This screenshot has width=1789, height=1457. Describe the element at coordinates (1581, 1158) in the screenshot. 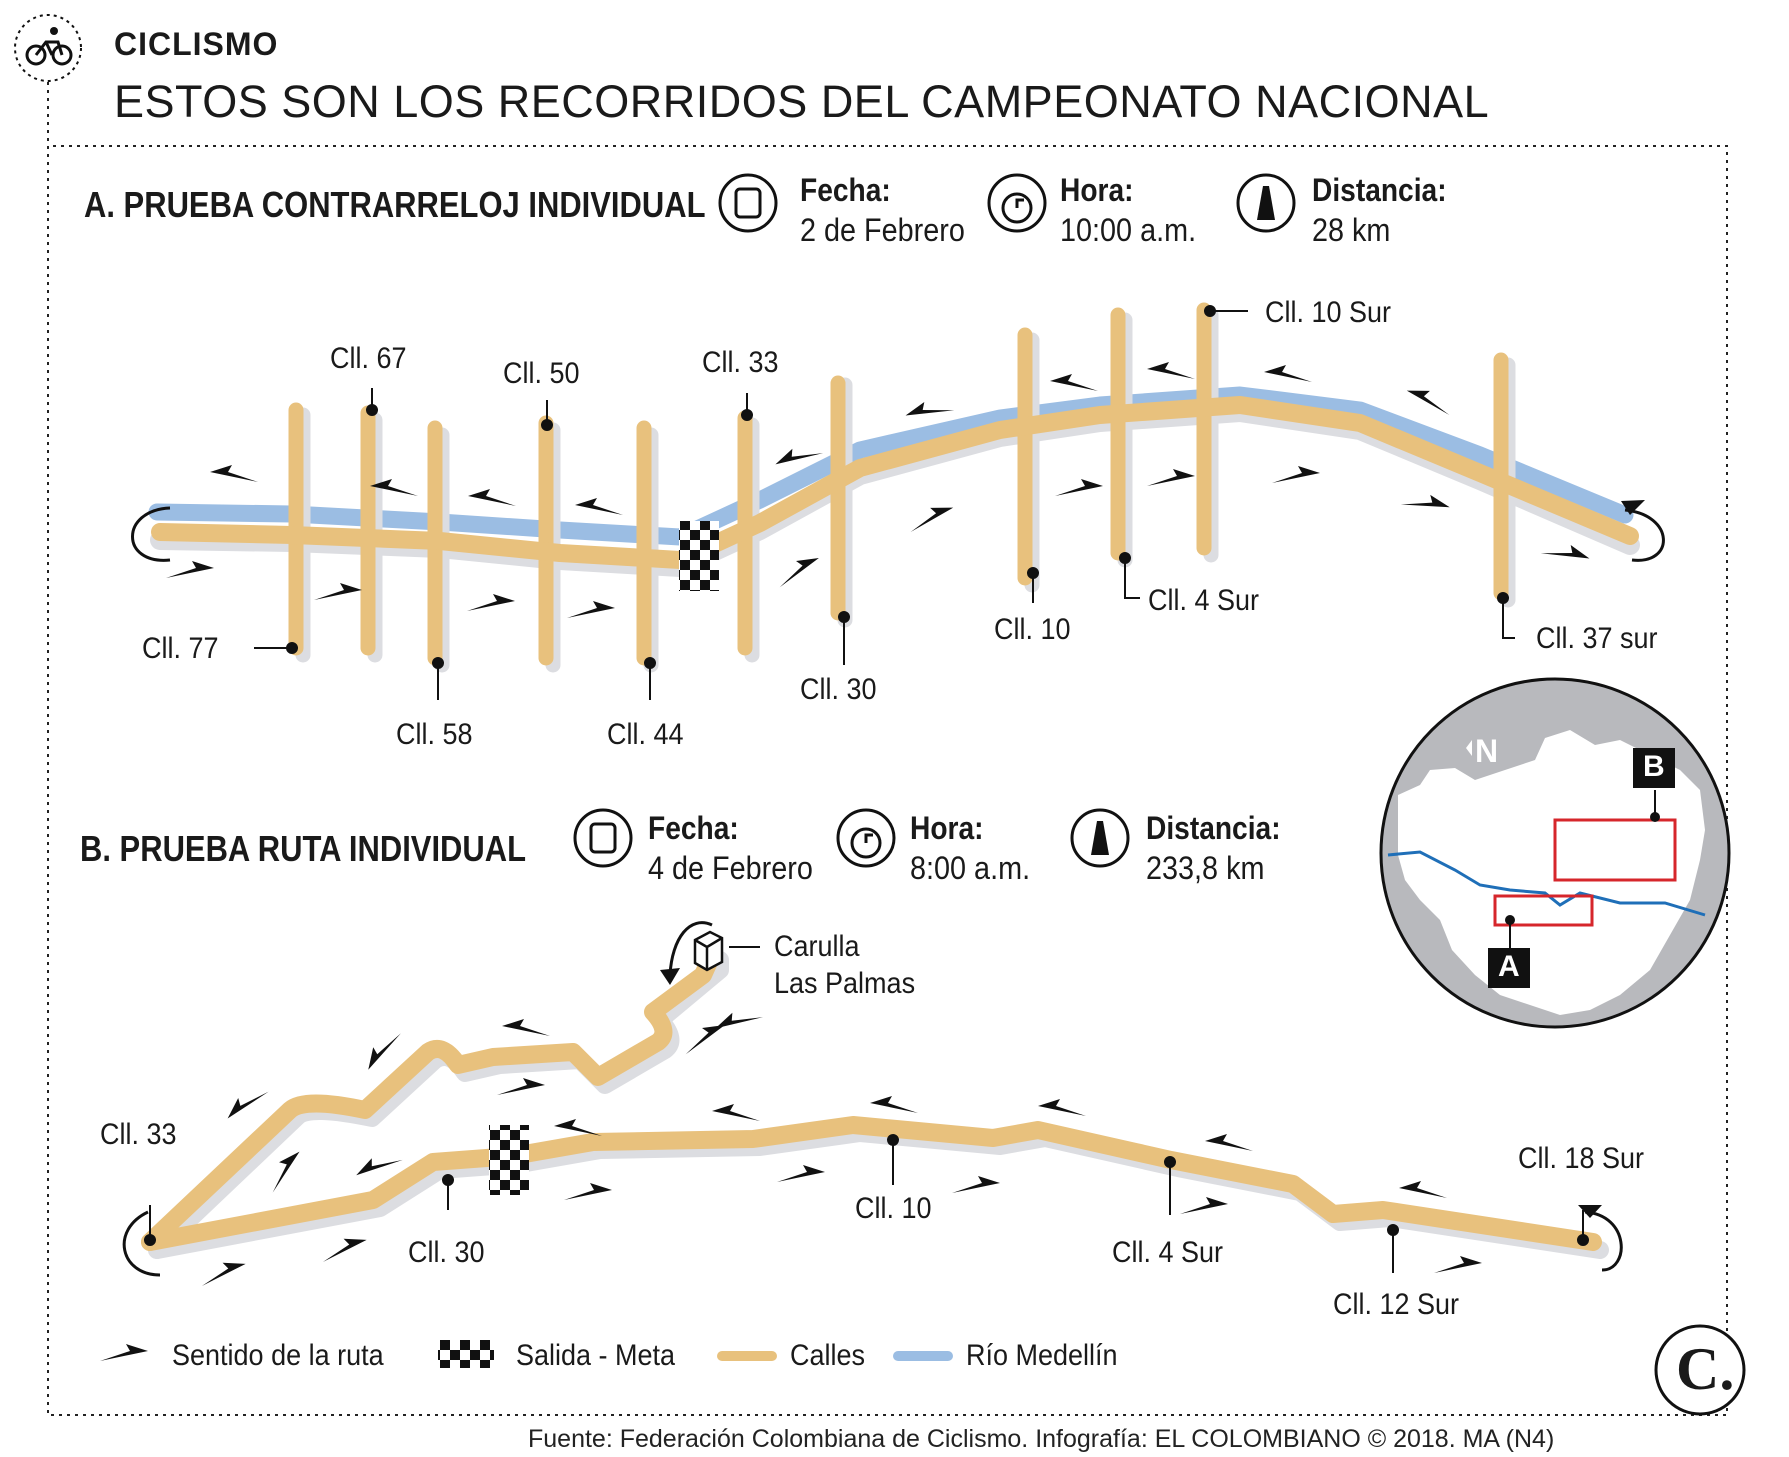

I see `street-label: Cll. 18 Sur` at that location.